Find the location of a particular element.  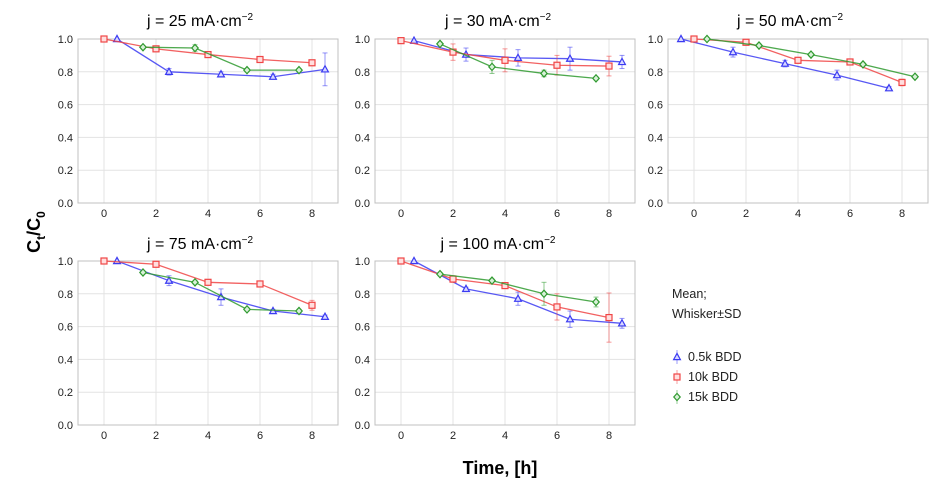

legend-entries: 0.5k BDD 10k BDD 15k BDD is located at coordinates (707, 377).